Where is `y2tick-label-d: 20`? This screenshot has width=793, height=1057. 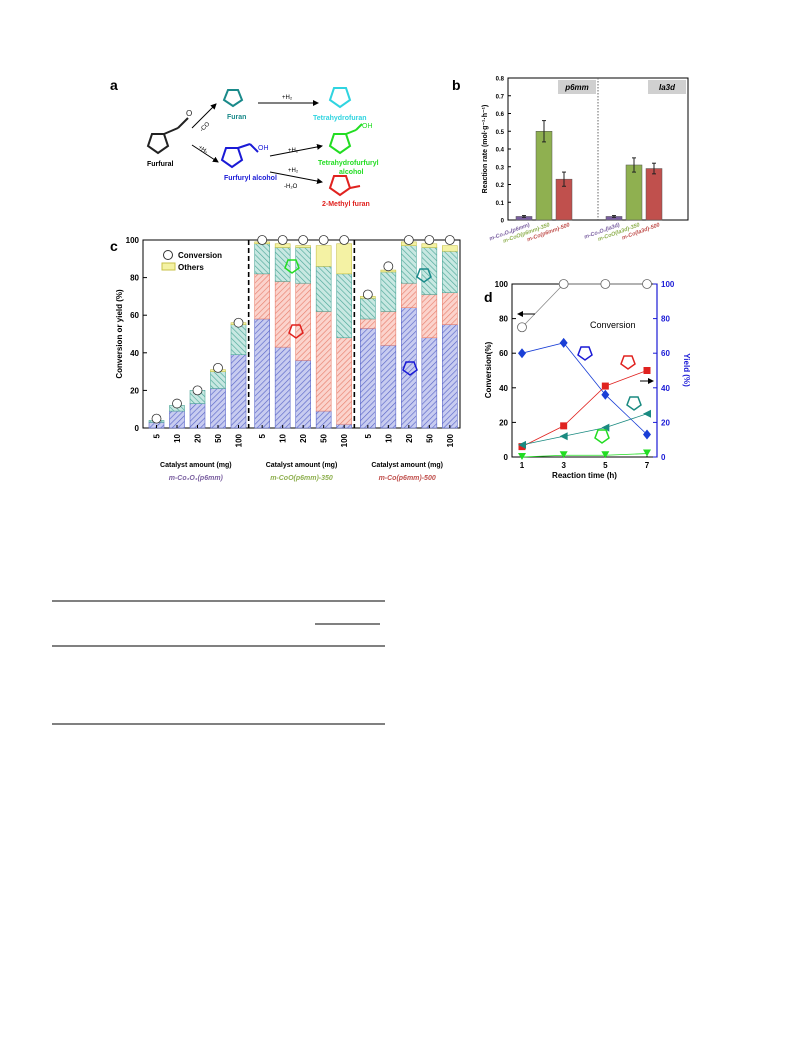
y2tick-label-d: 20 is located at coordinates (665, 422).